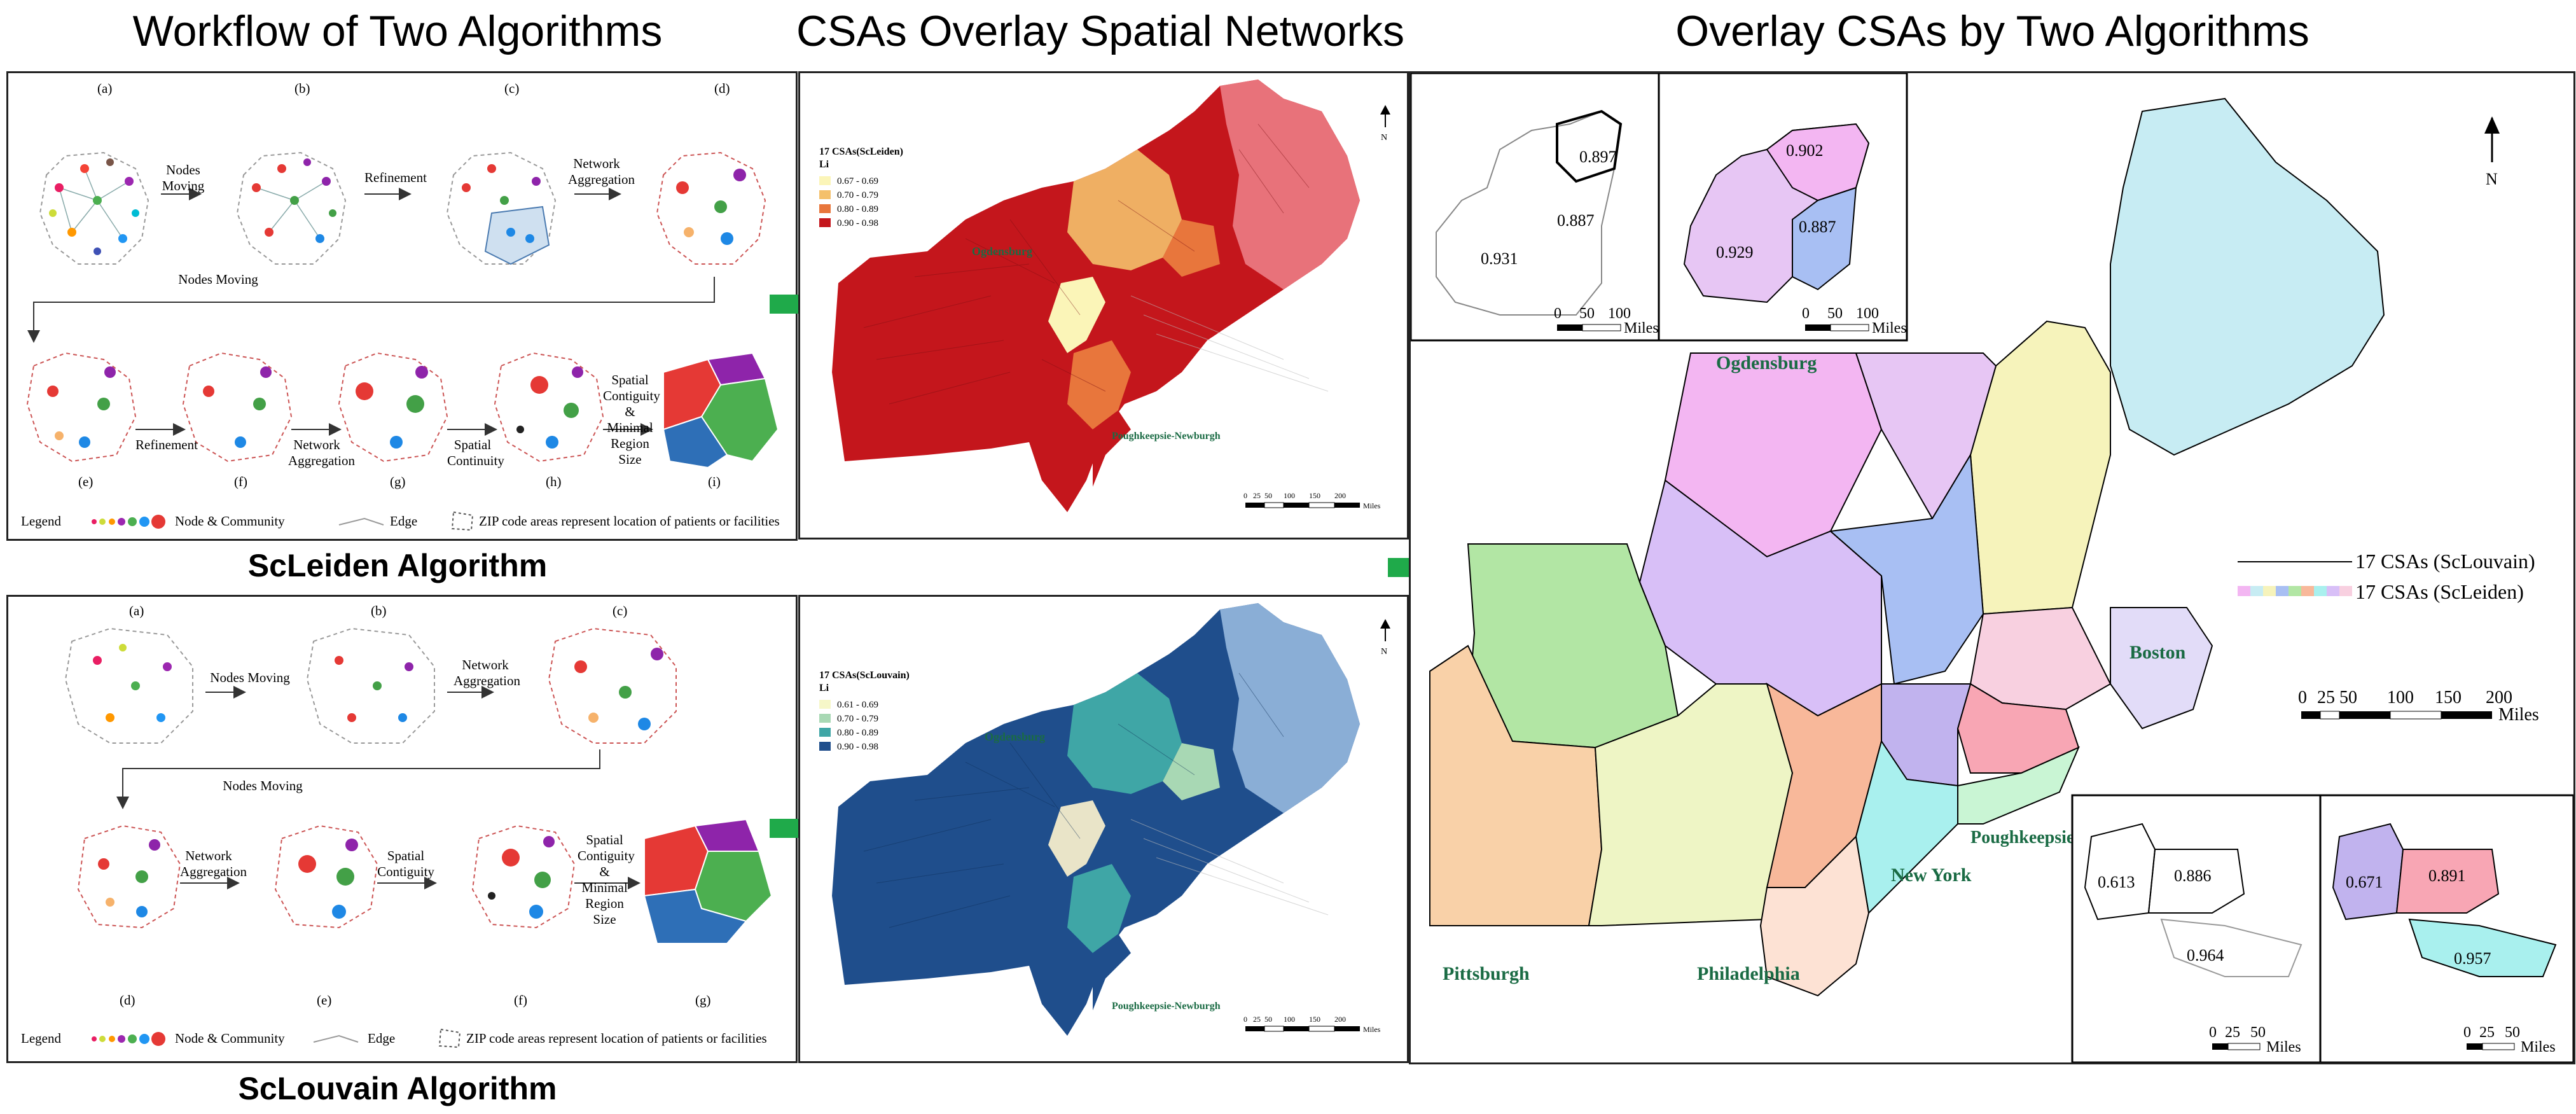 The width and height of the screenshot is (2576, 1114). Describe the element at coordinates (1268, 495) in the screenshot. I see `leiden-scale-50: 50` at that location.